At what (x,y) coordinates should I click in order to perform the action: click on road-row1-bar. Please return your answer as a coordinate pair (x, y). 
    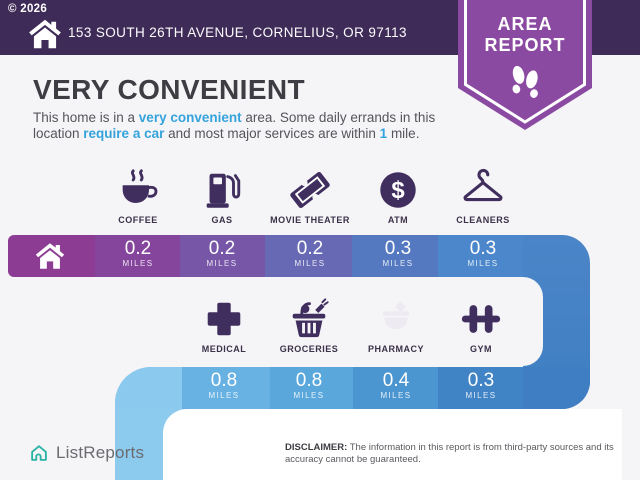
    Looking at the image, I should click on (265, 256).